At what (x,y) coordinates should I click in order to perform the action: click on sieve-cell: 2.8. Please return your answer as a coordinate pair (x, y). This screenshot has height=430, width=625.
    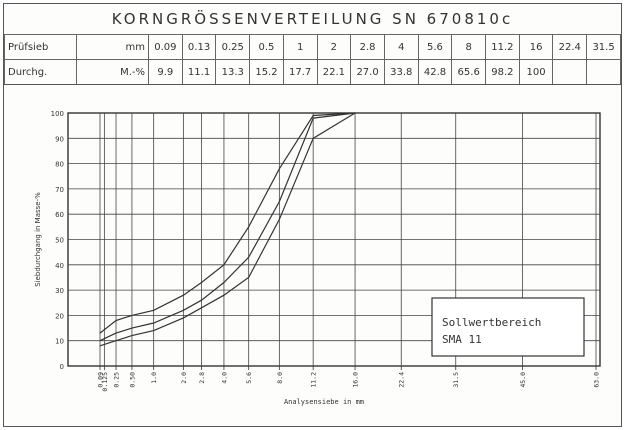
    Looking at the image, I should click on (367, 47).